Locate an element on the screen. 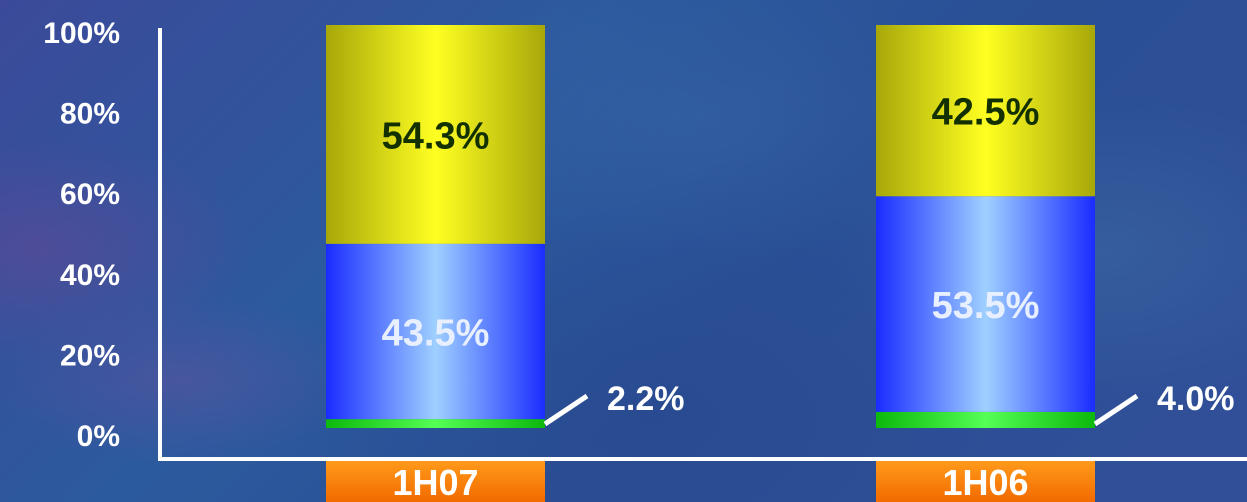  y-tick-label: 20% is located at coordinates (90, 355).